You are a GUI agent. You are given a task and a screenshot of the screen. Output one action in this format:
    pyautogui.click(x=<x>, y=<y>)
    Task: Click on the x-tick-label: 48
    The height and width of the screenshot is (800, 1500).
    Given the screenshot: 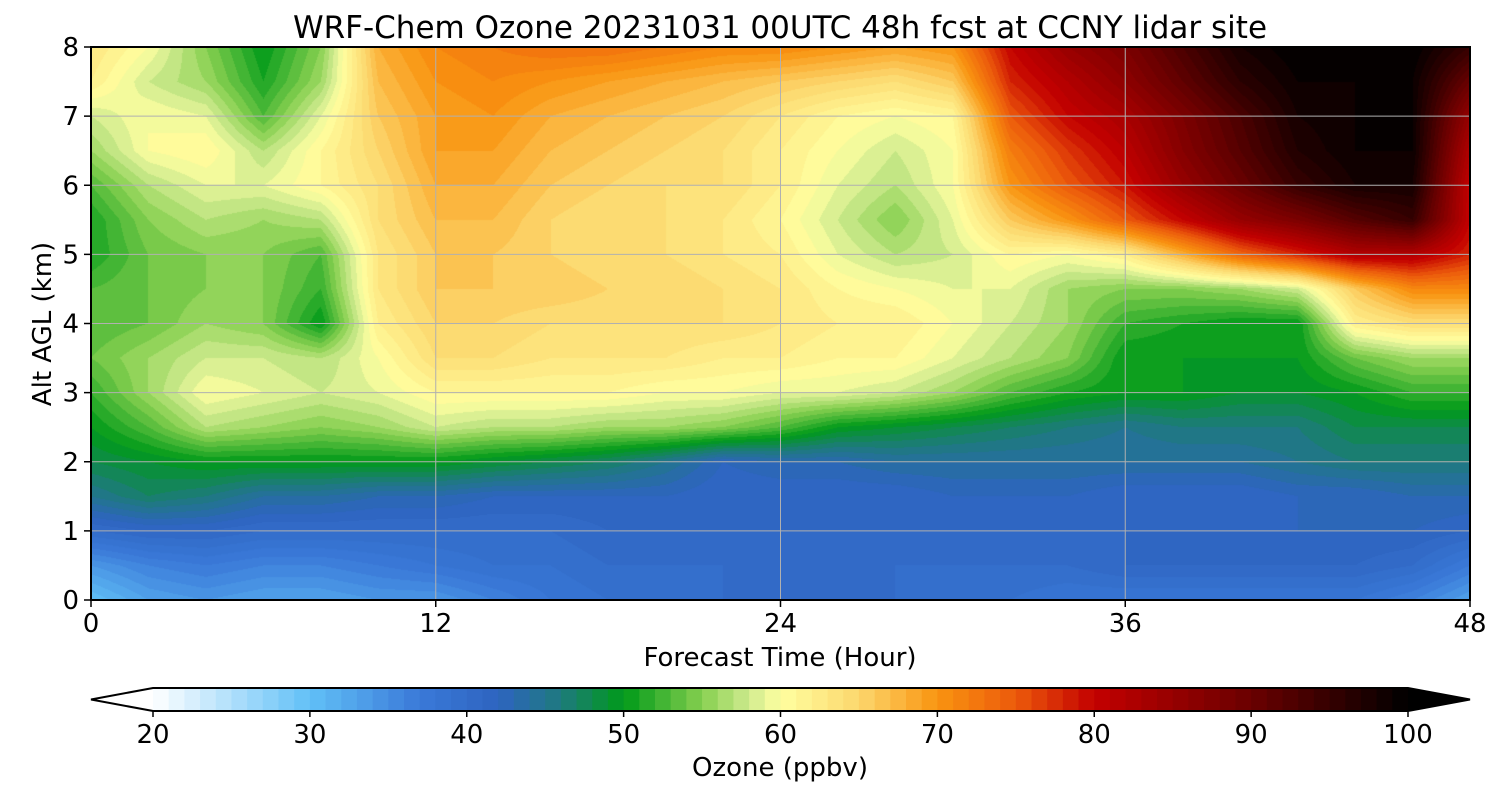 What is the action you would take?
    pyautogui.click(x=1469, y=624)
    